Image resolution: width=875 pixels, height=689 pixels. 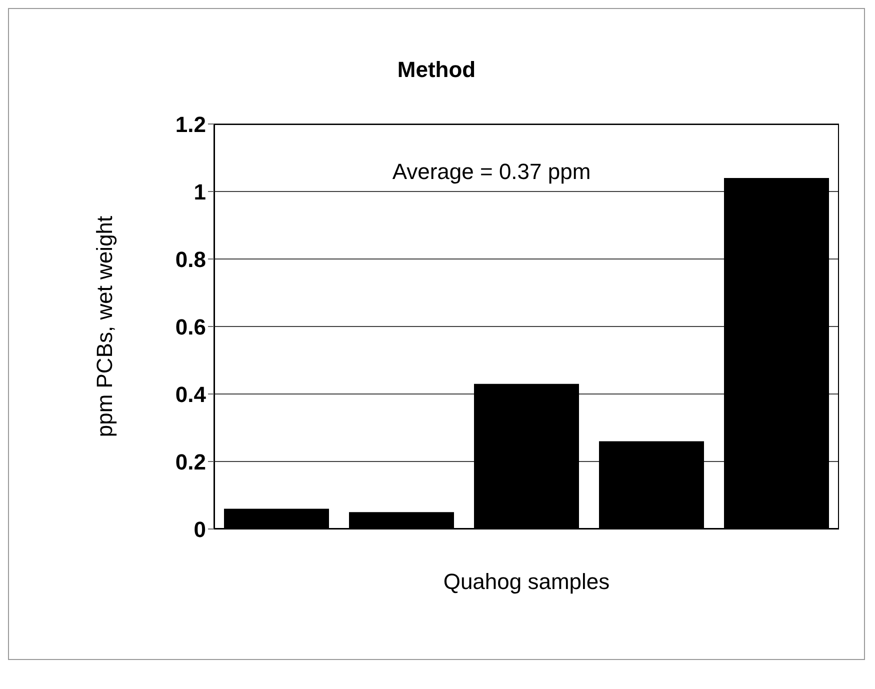 What do you see at coordinates (200, 529) in the screenshot?
I see `y-tick-label: 0` at bounding box center [200, 529].